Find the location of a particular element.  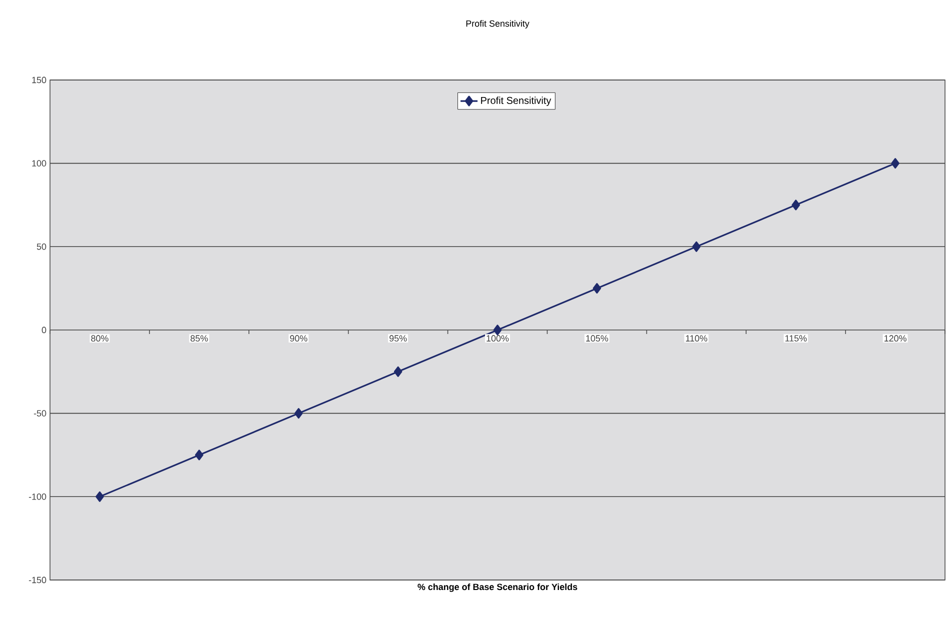

y-tick-label: -50 is located at coordinates (40, 413).